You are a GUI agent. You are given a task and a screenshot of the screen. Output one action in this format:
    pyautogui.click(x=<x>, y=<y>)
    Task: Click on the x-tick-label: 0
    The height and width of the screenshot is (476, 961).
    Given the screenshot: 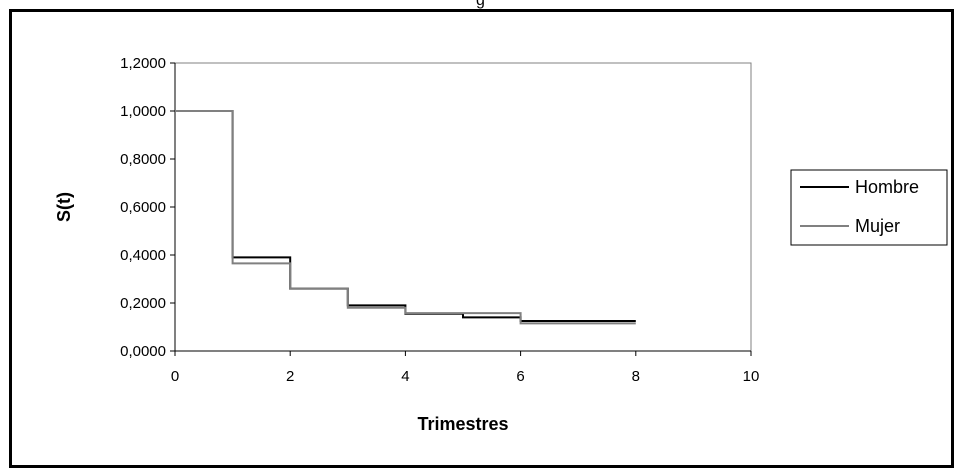 What is the action you would take?
    pyautogui.click(x=175, y=376)
    